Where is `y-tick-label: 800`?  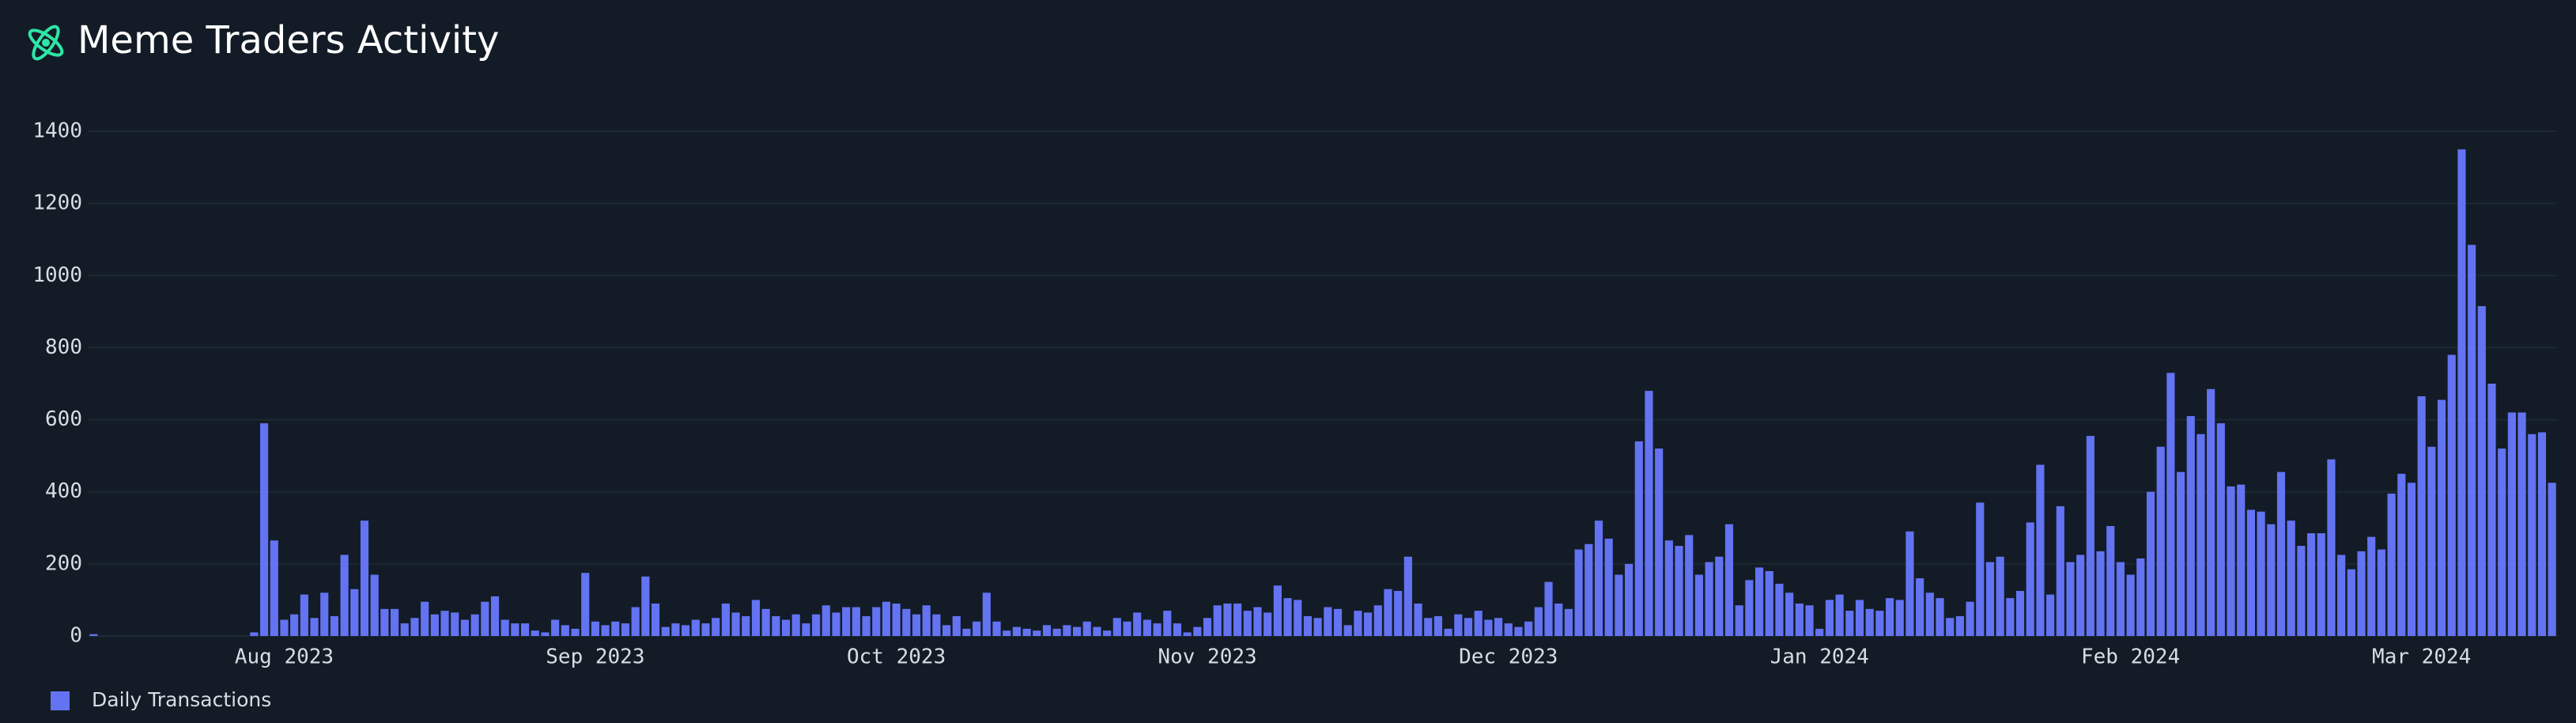
y-tick-label: 800 is located at coordinates (63, 347).